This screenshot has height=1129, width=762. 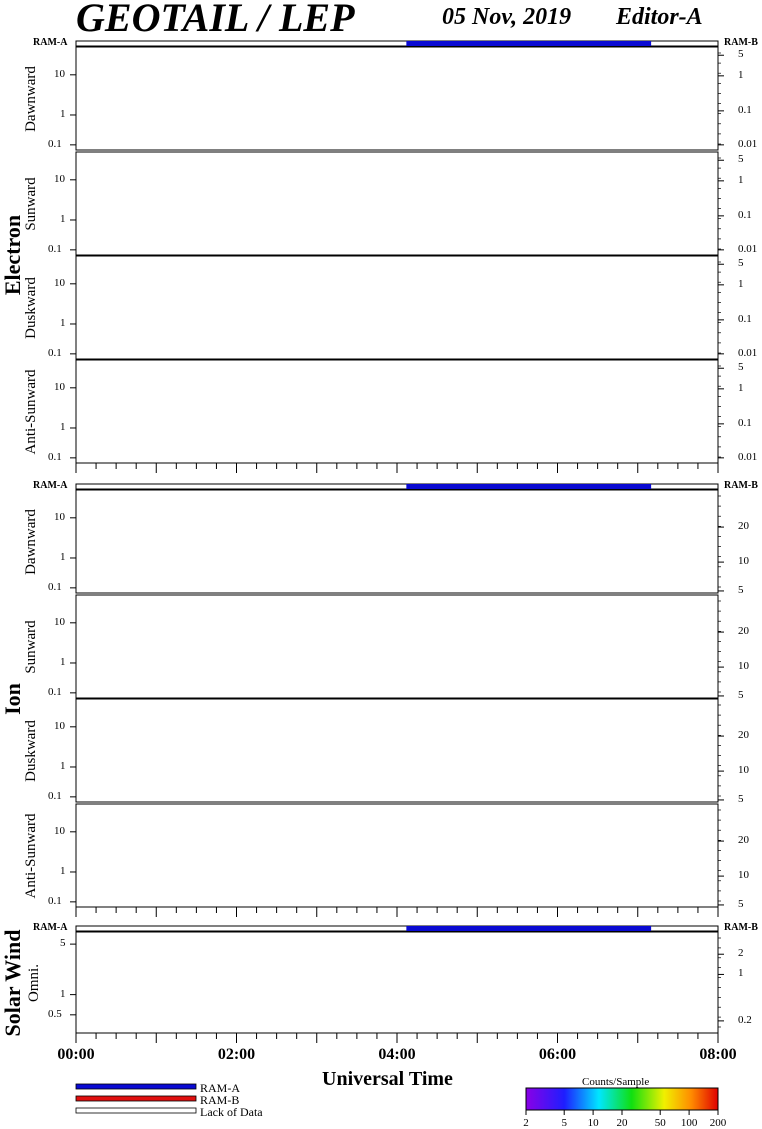 I want to click on right-tick-0-1-3: 0.01, so click(x=748, y=248).